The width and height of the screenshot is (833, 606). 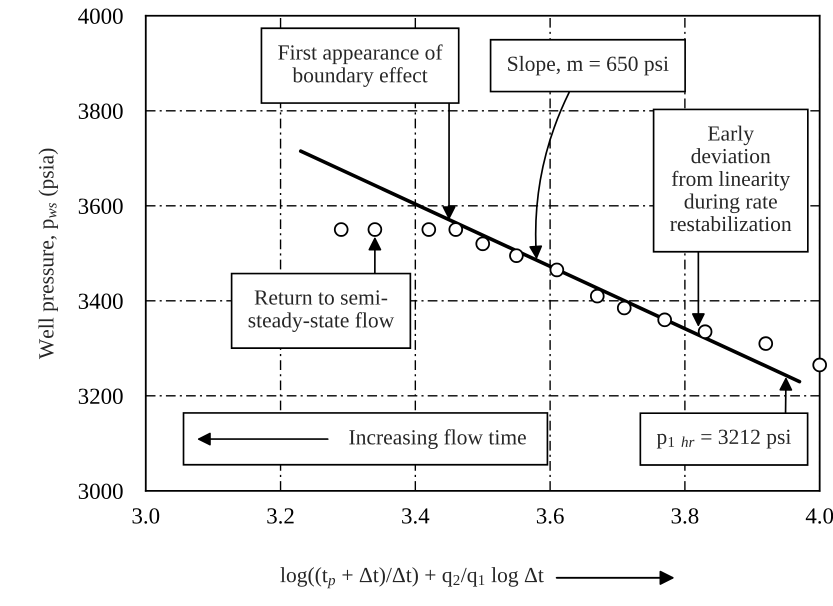 I want to click on annotation: Return to semi- steady-state flow, so click(x=321, y=311).